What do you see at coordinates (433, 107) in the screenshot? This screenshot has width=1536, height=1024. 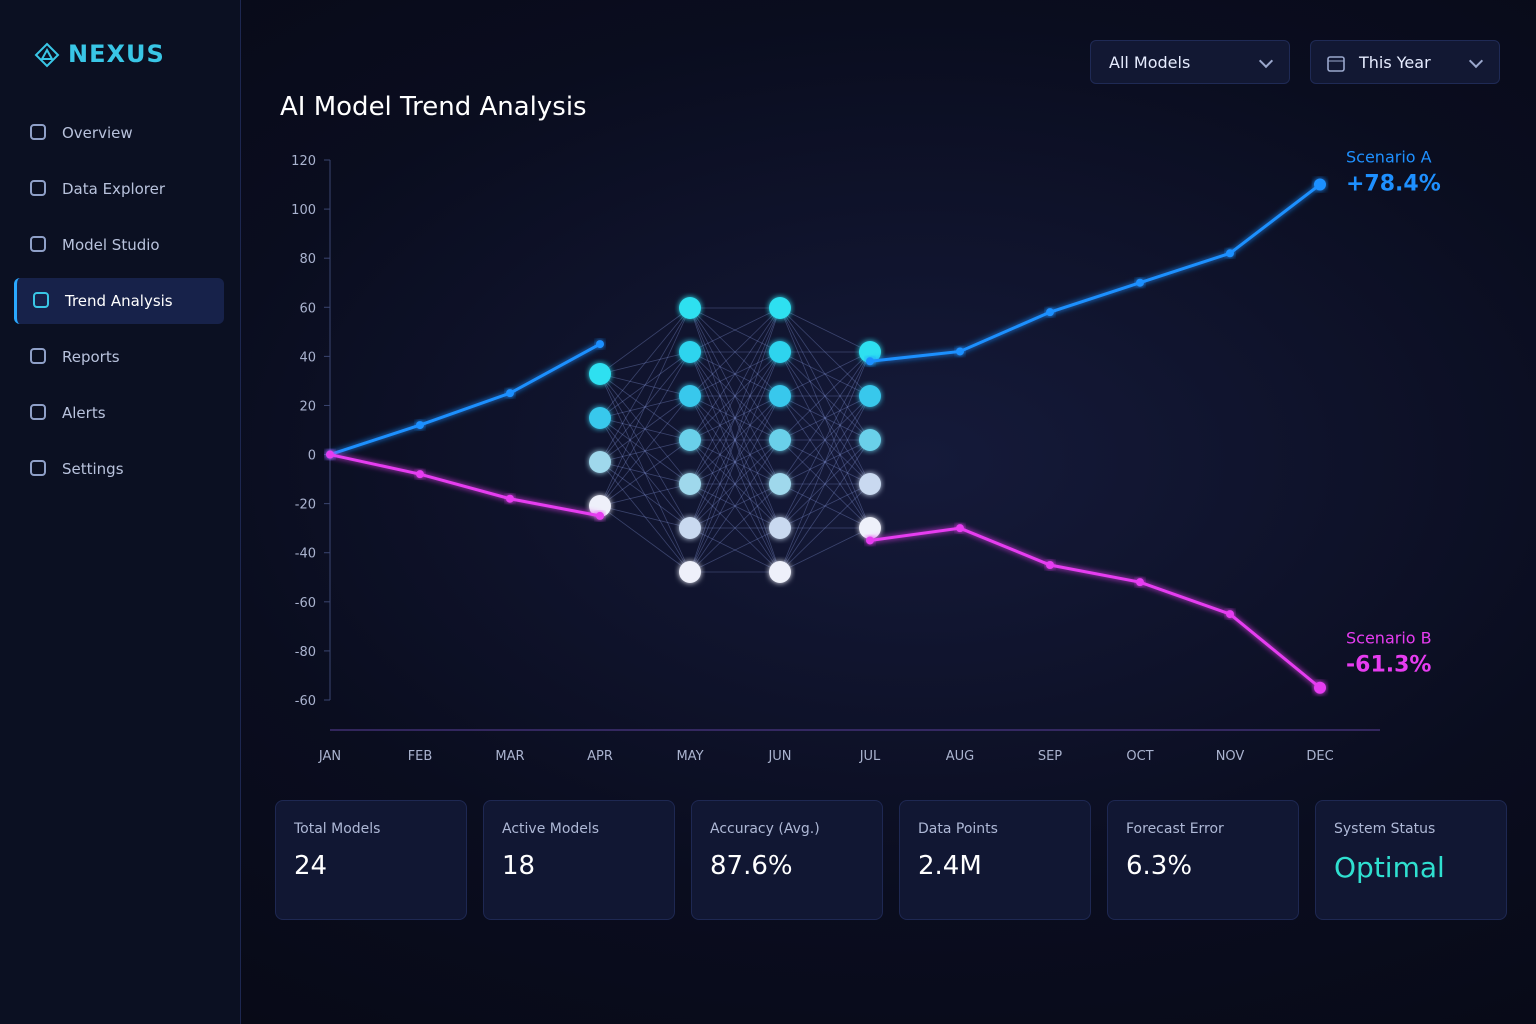 I see `chart-title: AI Model Trend Analysis` at bounding box center [433, 107].